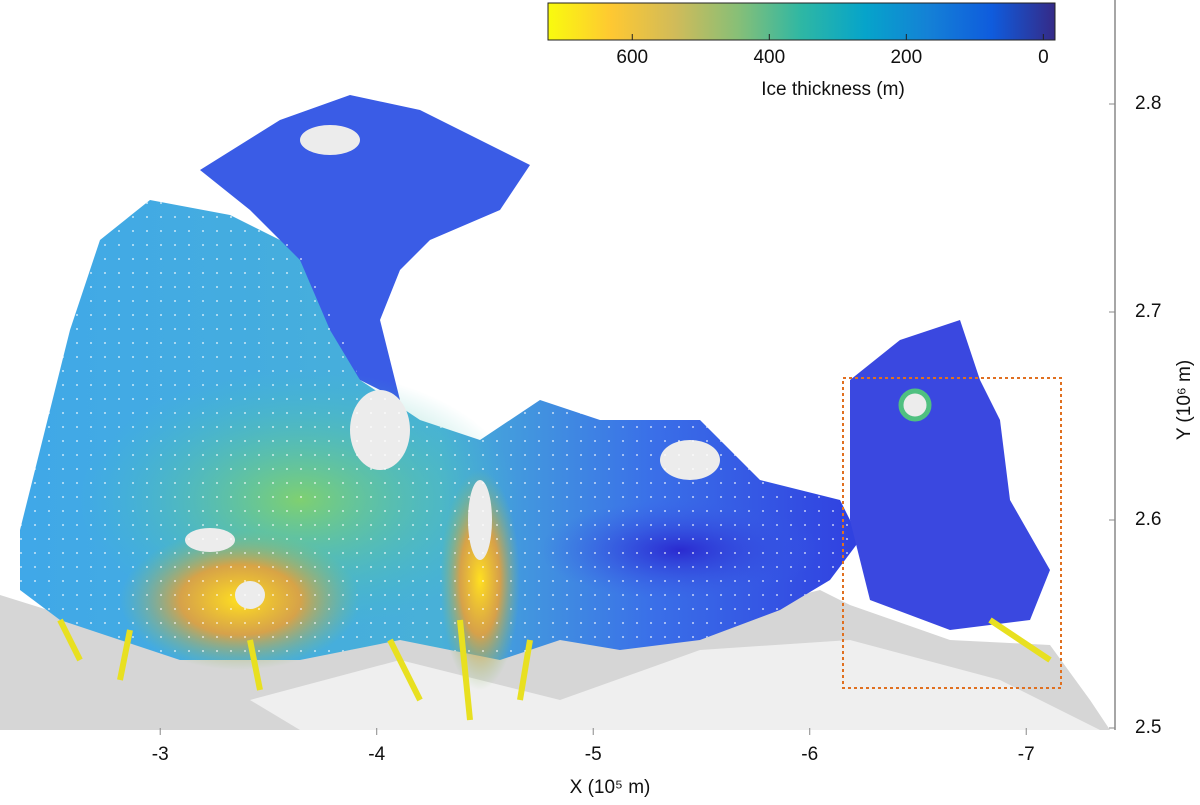  What do you see at coordinates (1148, 519) in the screenshot?
I see `y-tick-label: 2.6` at bounding box center [1148, 519].